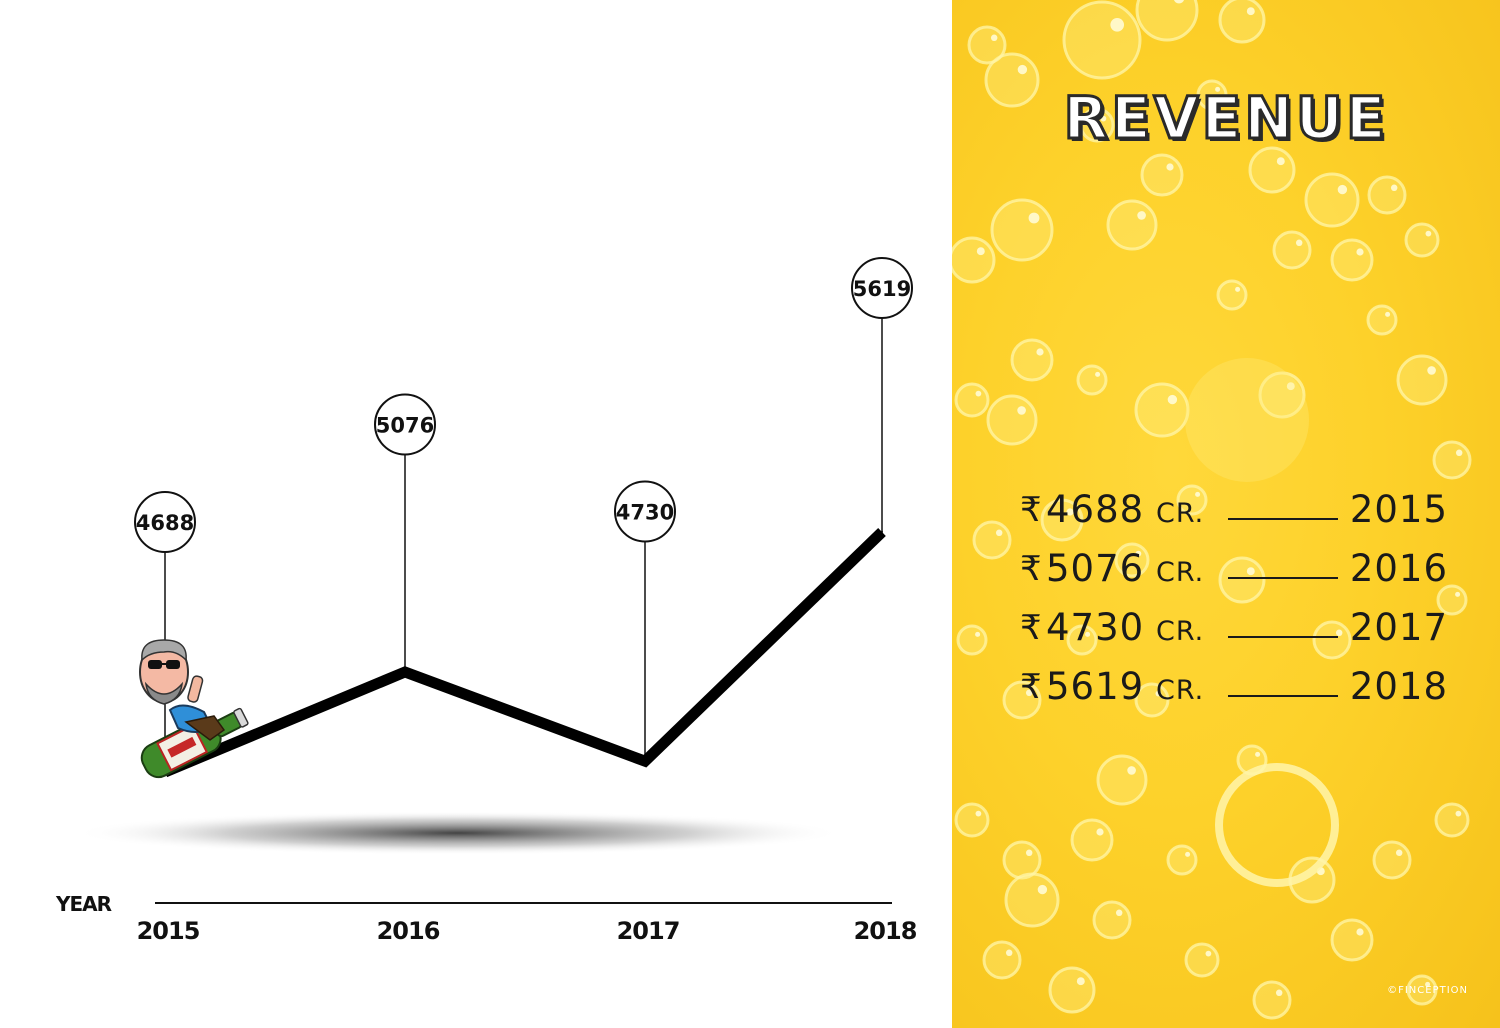  Describe the element at coordinates (1398, 627) in the screenshot. I see `revenue-year: 2017` at that location.